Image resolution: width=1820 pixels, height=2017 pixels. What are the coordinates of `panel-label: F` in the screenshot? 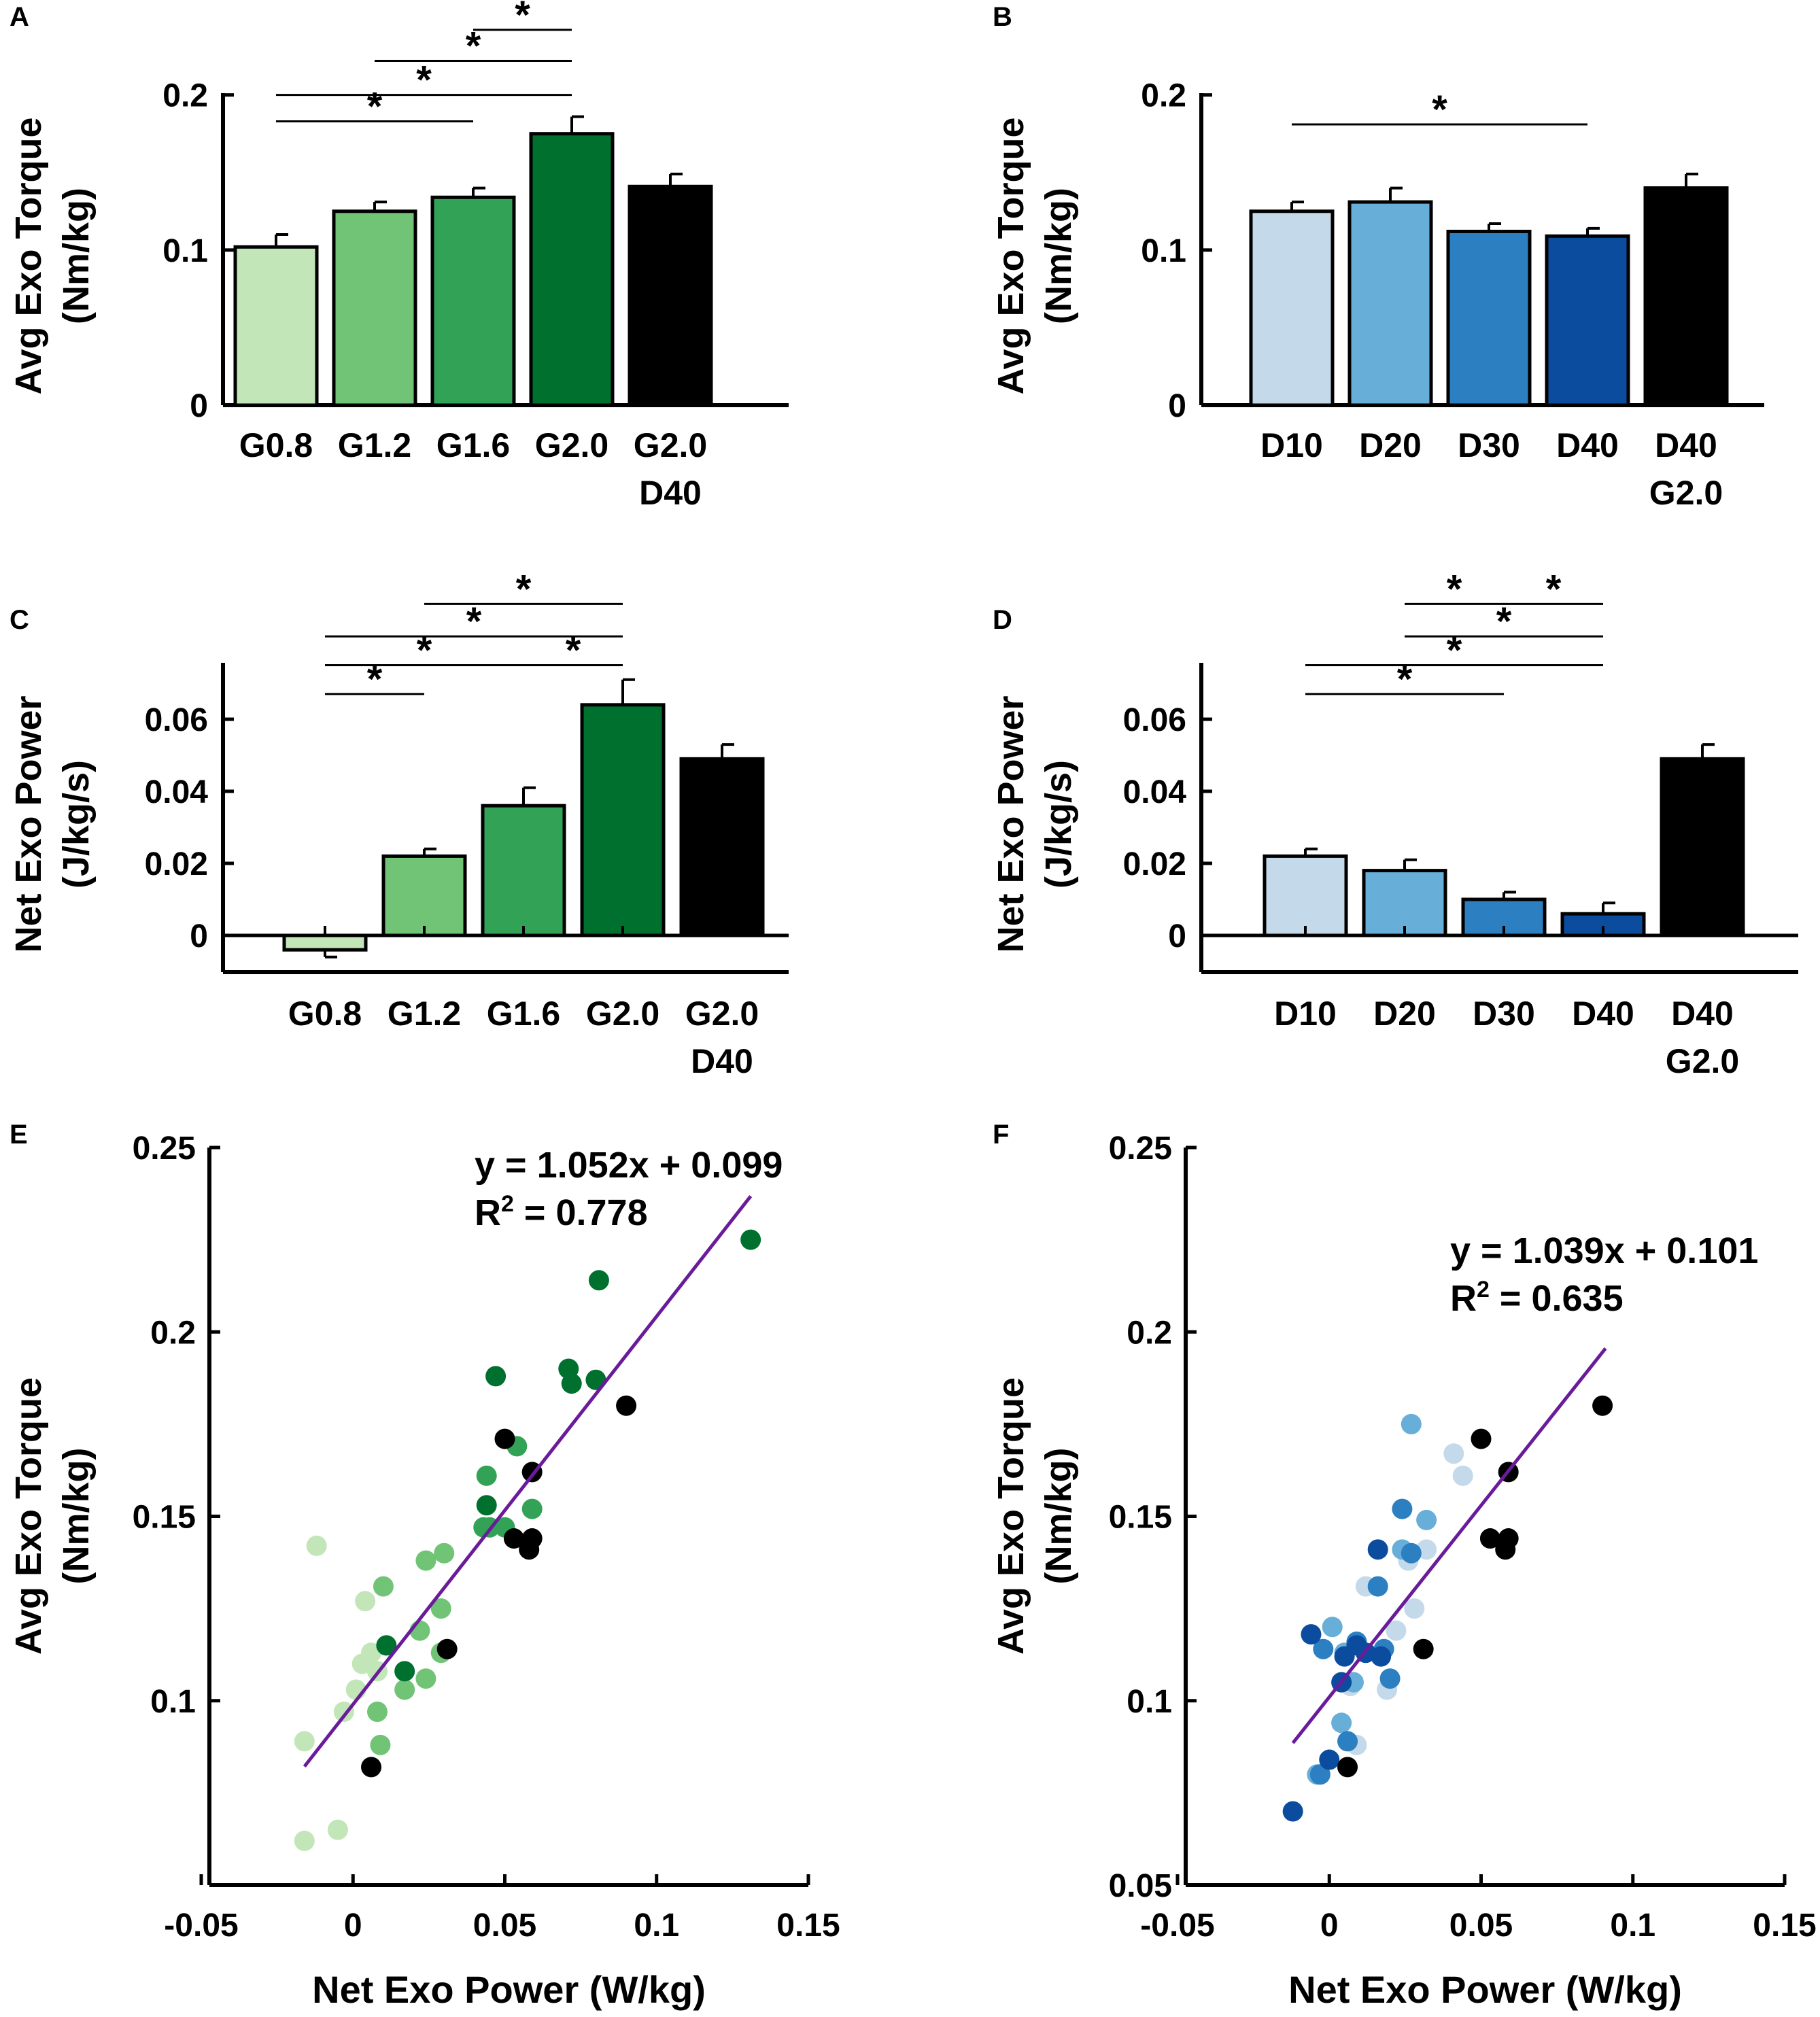 It's located at (1001, 1135).